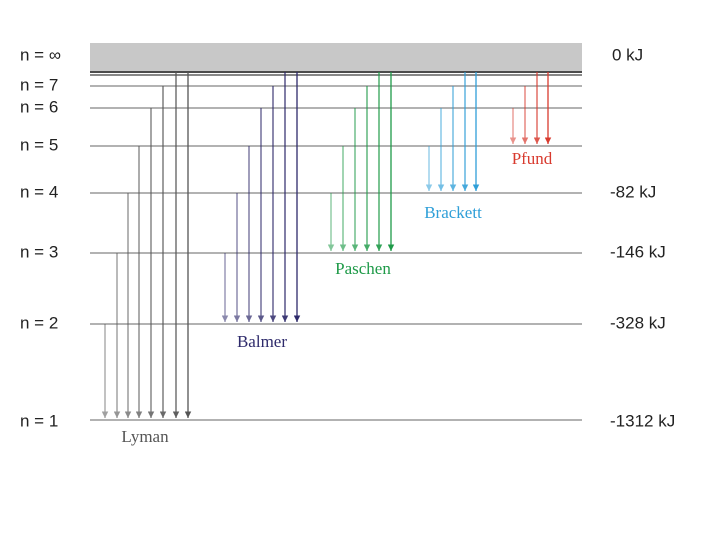  I want to click on series-label: Lyman, so click(145, 436).